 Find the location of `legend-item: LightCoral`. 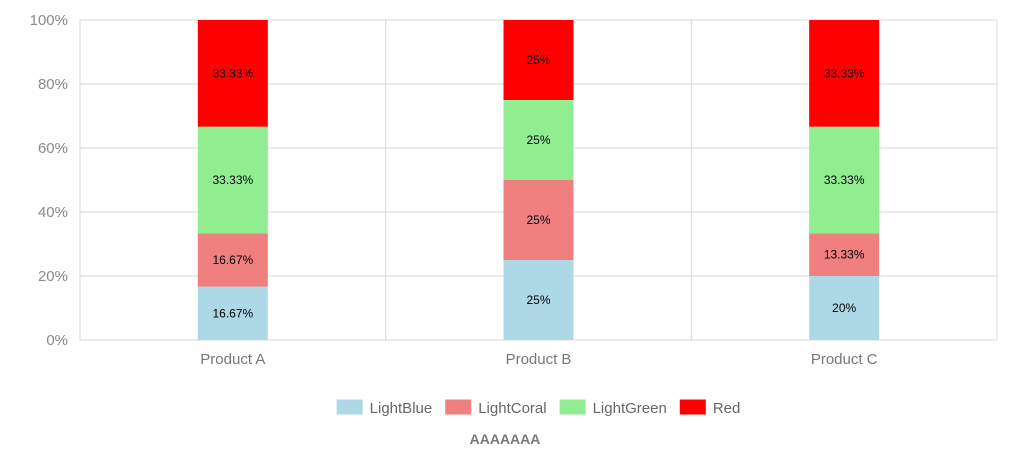

legend-item: LightCoral is located at coordinates (496, 408).